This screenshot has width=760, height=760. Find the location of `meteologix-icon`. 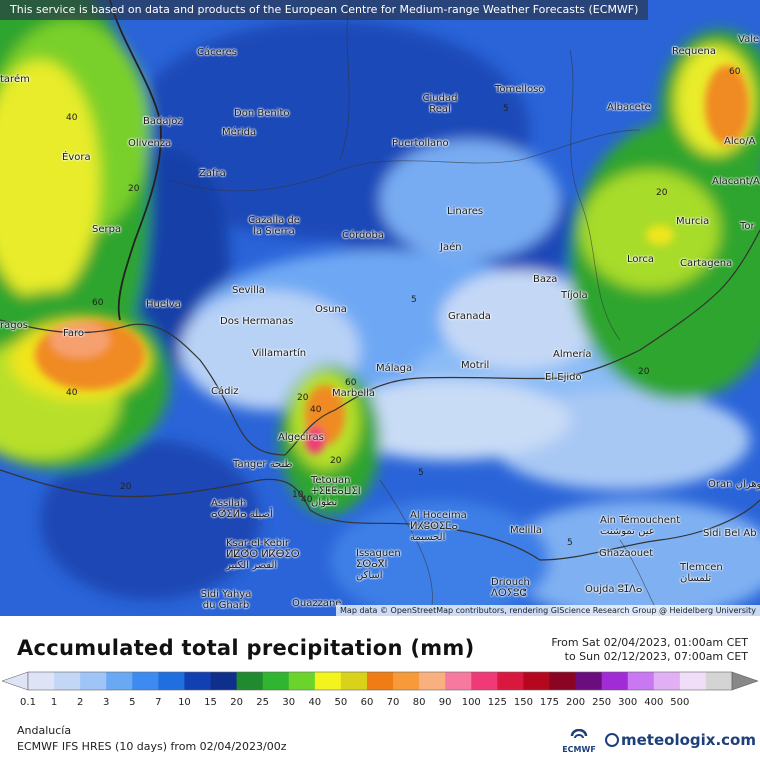

meteologix-icon is located at coordinates (612, 740).